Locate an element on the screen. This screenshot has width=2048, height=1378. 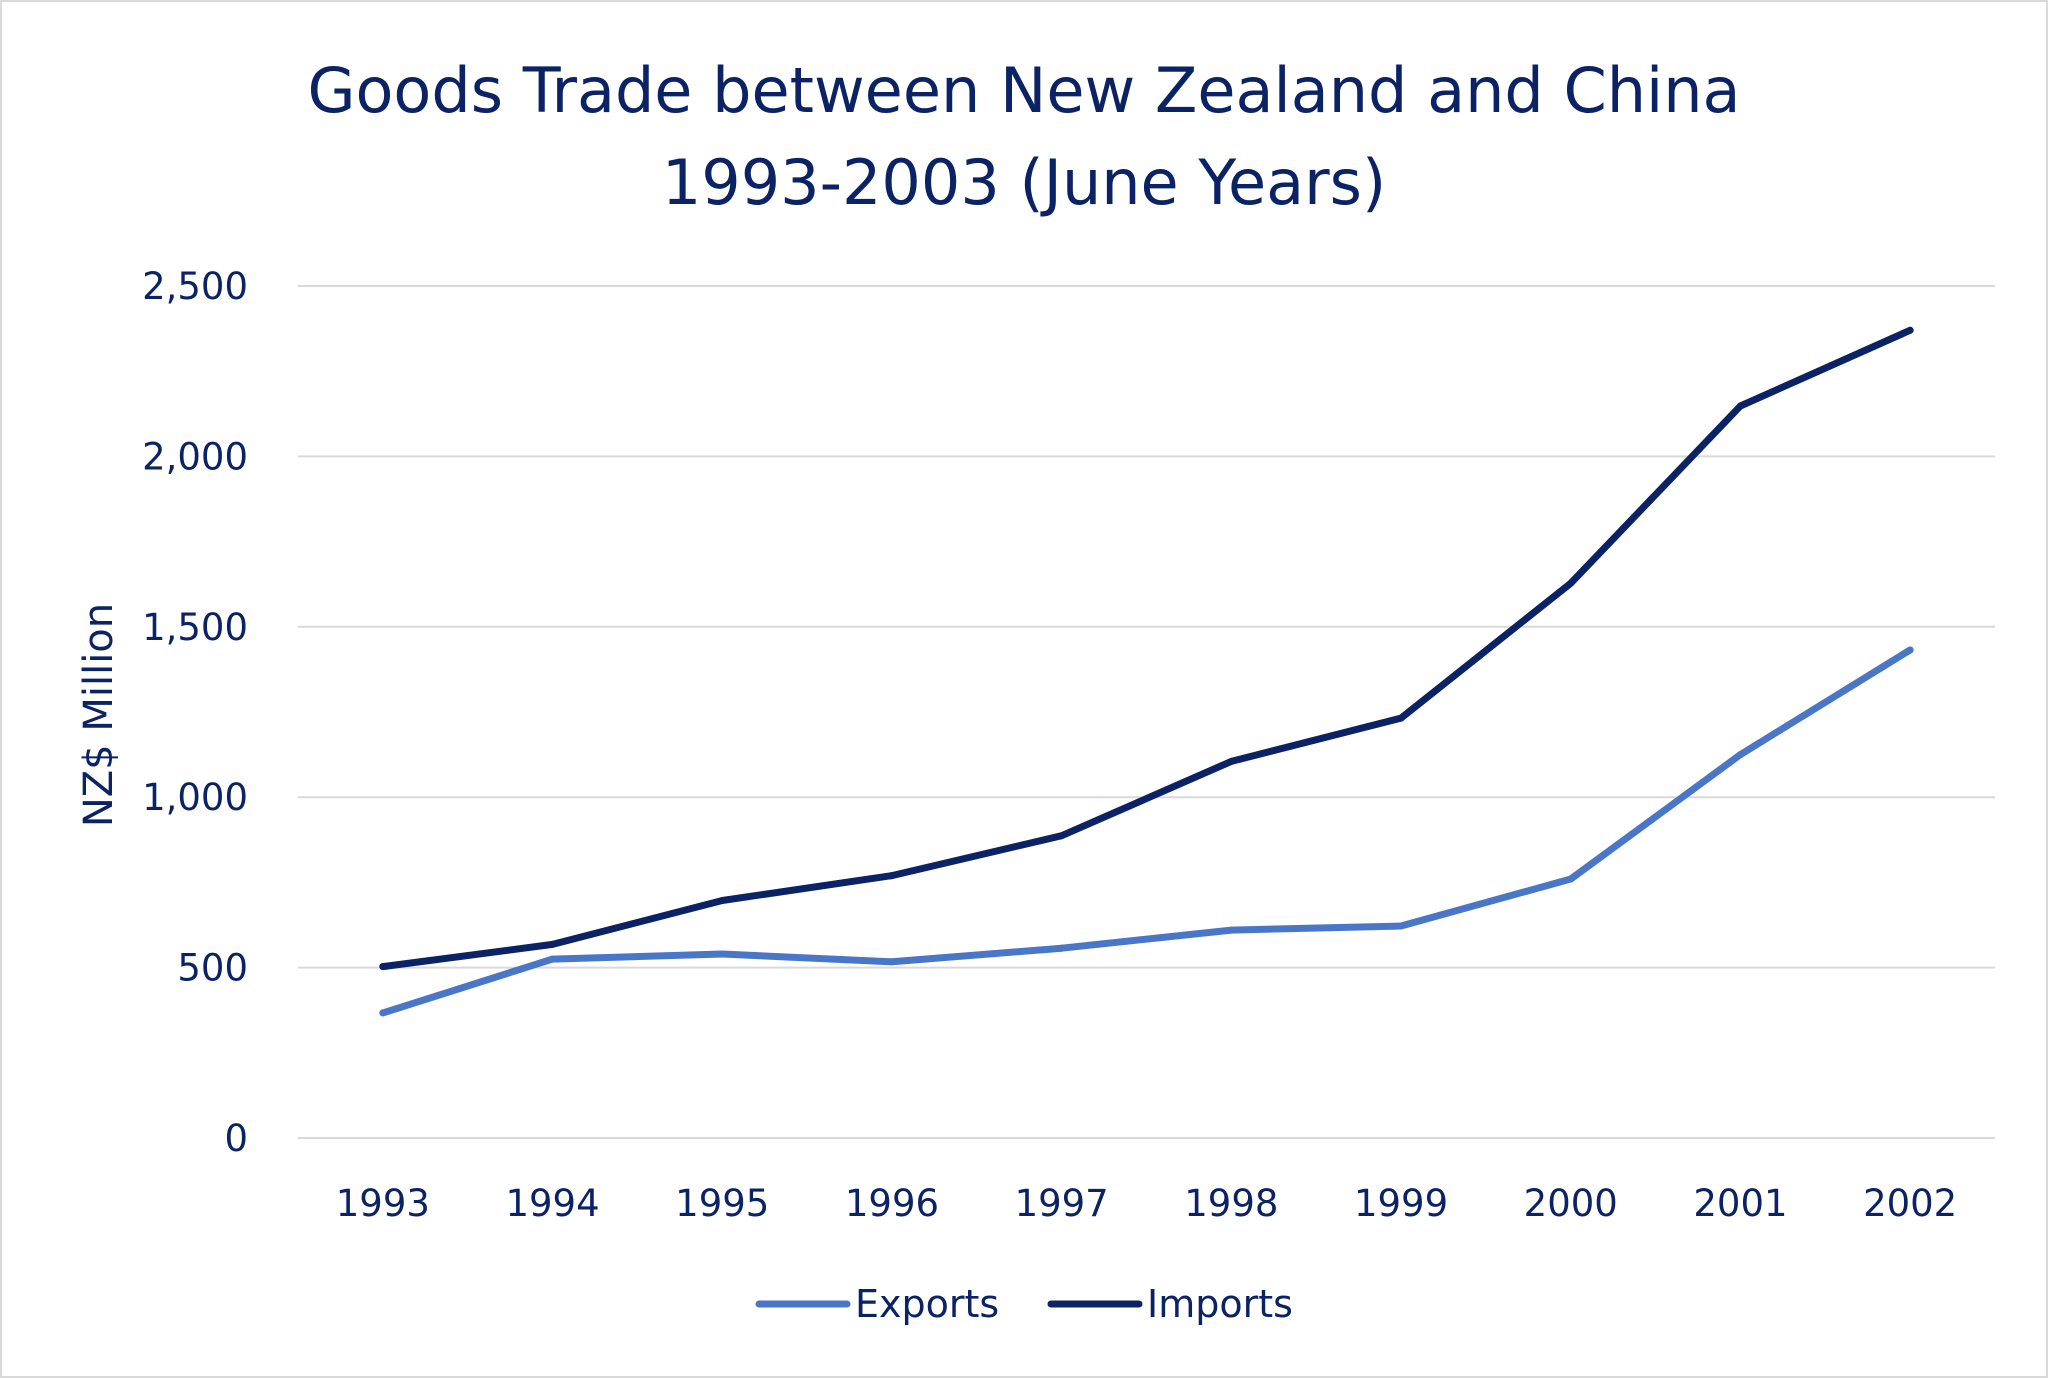
x-tick-label: 1997 is located at coordinates (1062, 1203).